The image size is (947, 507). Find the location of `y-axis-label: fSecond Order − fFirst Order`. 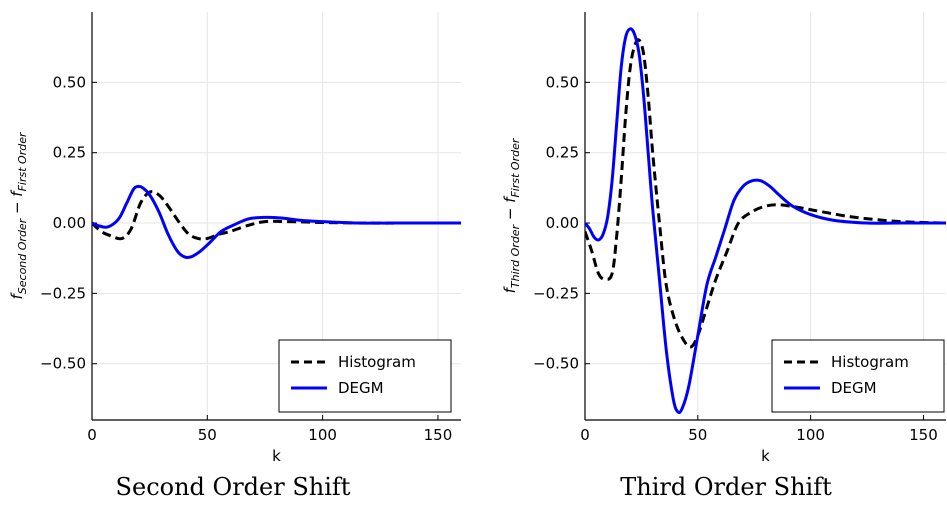

y-axis-label: fSecond Order − fFirst Order is located at coordinates (18, 215).